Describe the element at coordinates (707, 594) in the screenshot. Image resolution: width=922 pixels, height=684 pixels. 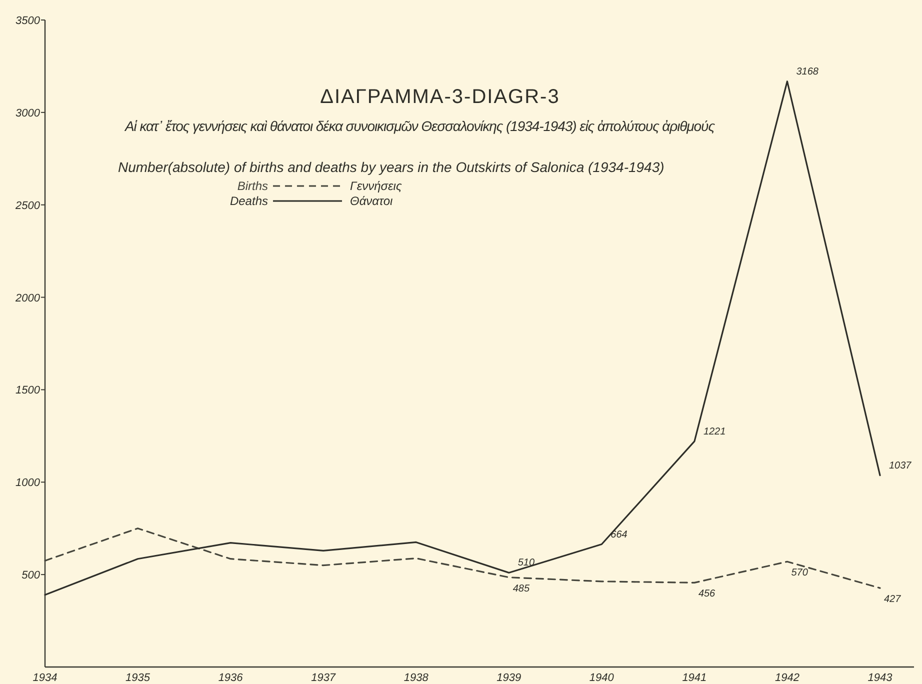
I see `data-label: 456` at that location.